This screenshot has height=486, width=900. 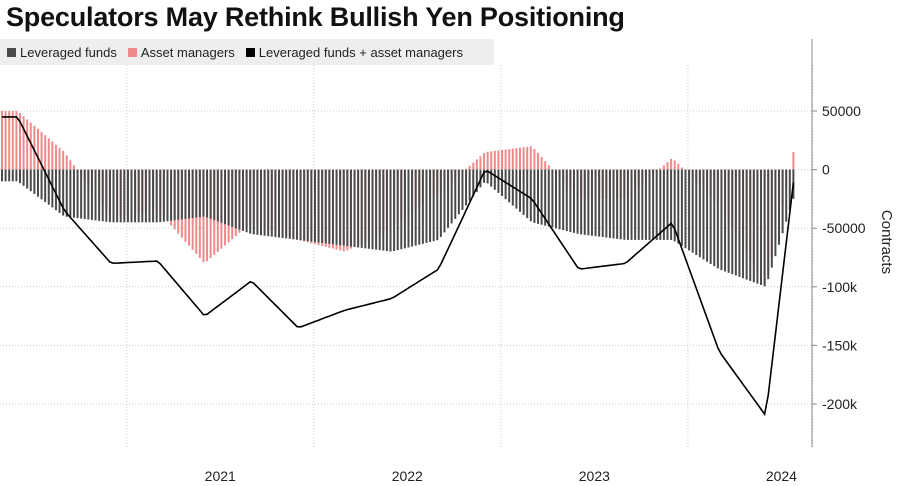 I want to click on y-axis-title: Contracts, so click(x=886, y=242).